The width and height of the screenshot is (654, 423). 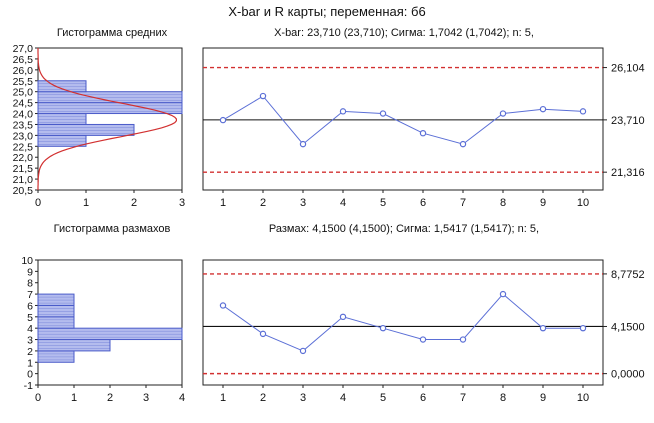 I want to click on range-series-line, so click(x=402, y=322).